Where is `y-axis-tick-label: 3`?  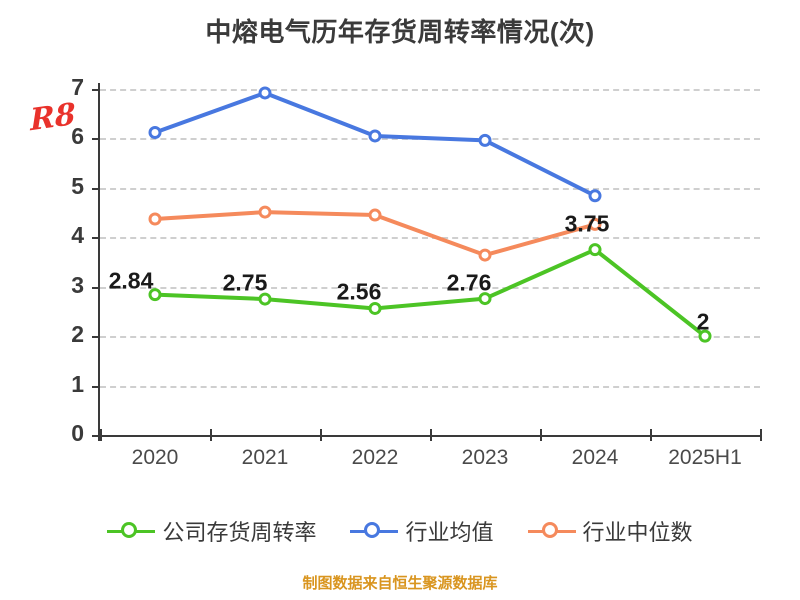
y-axis-tick-label: 3 is located at coordinates (77, 284).